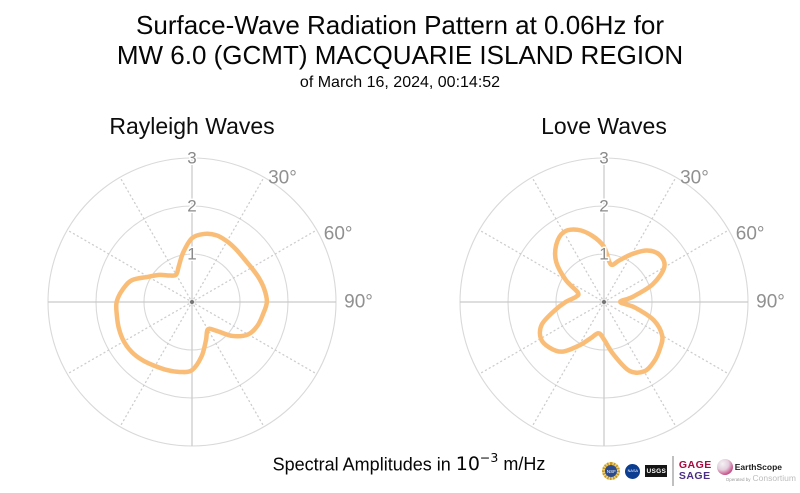  What do you see at coordinates (695, 465) in the screenshot?
I see `gage-label: GAGE` at bounding box center [695, 465].